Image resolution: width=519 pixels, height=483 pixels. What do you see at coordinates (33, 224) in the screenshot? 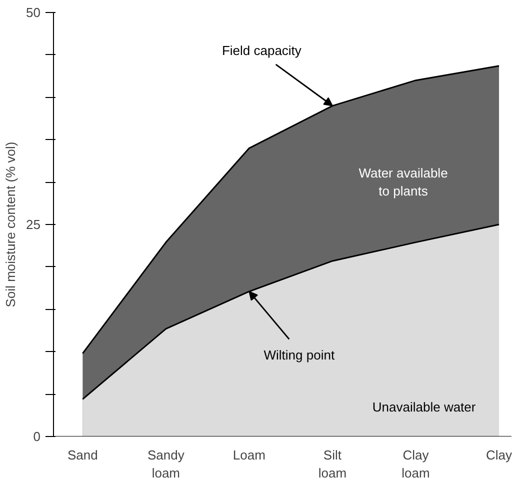
I see `y-tick-label: 25` at bounding box center [33, 224].